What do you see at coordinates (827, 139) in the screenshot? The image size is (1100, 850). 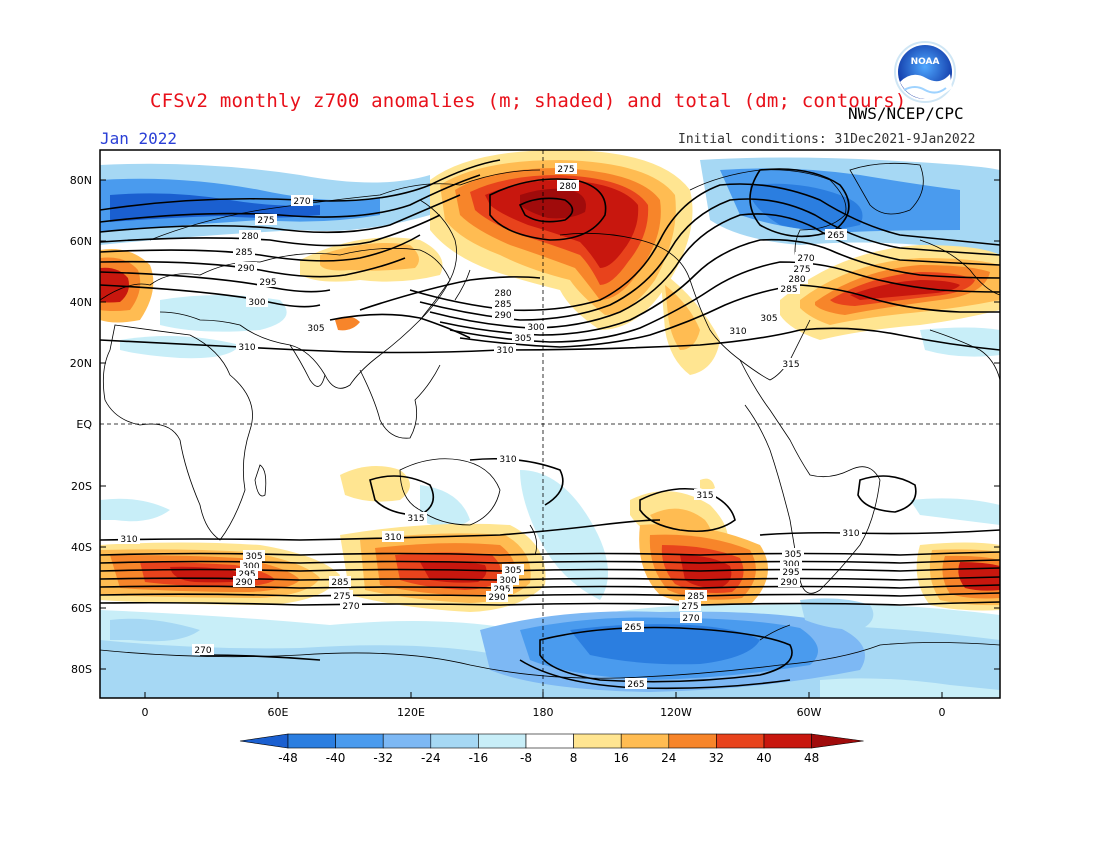 I see `initial-conditions-label: Initial conditions: 31Dec2021-9Jan2022` at bounding box center [827, 139].